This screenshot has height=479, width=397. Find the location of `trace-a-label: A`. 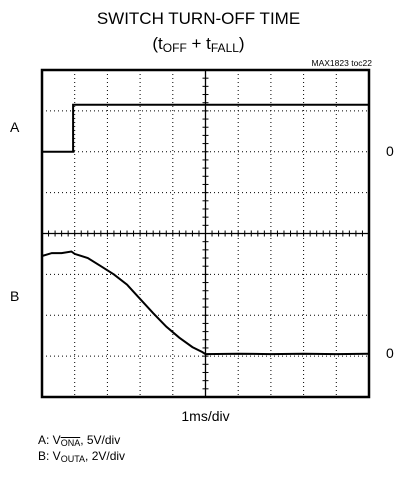

trace-a-label: A is located at coordinates (15, 127).